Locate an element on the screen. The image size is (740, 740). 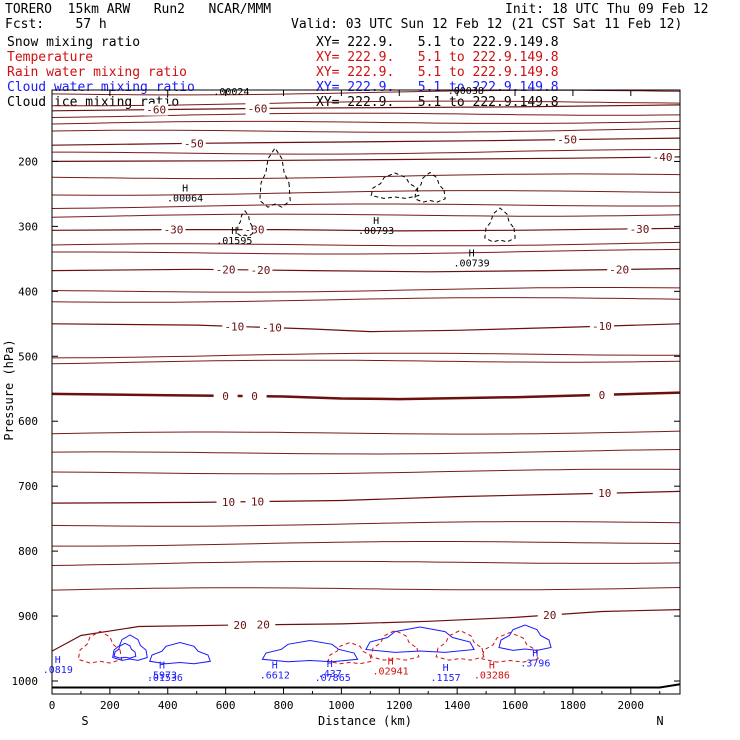
y-tick-label: 800 is located at coordinates (28, 551).